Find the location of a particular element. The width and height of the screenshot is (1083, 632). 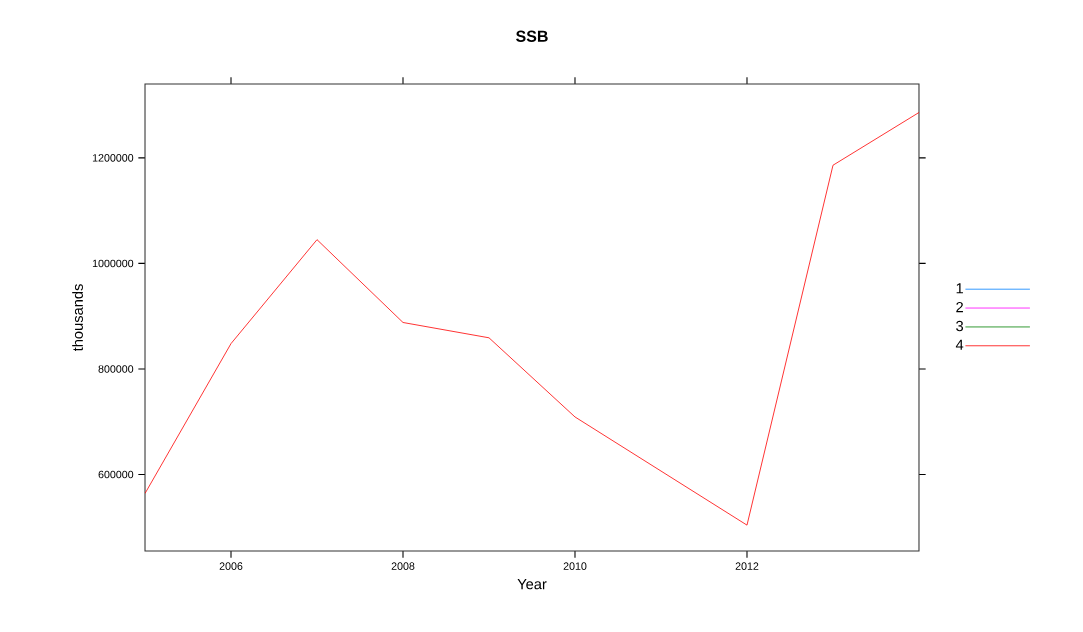

y-tick-label: 1000000 is located at coordinates (113, 263).